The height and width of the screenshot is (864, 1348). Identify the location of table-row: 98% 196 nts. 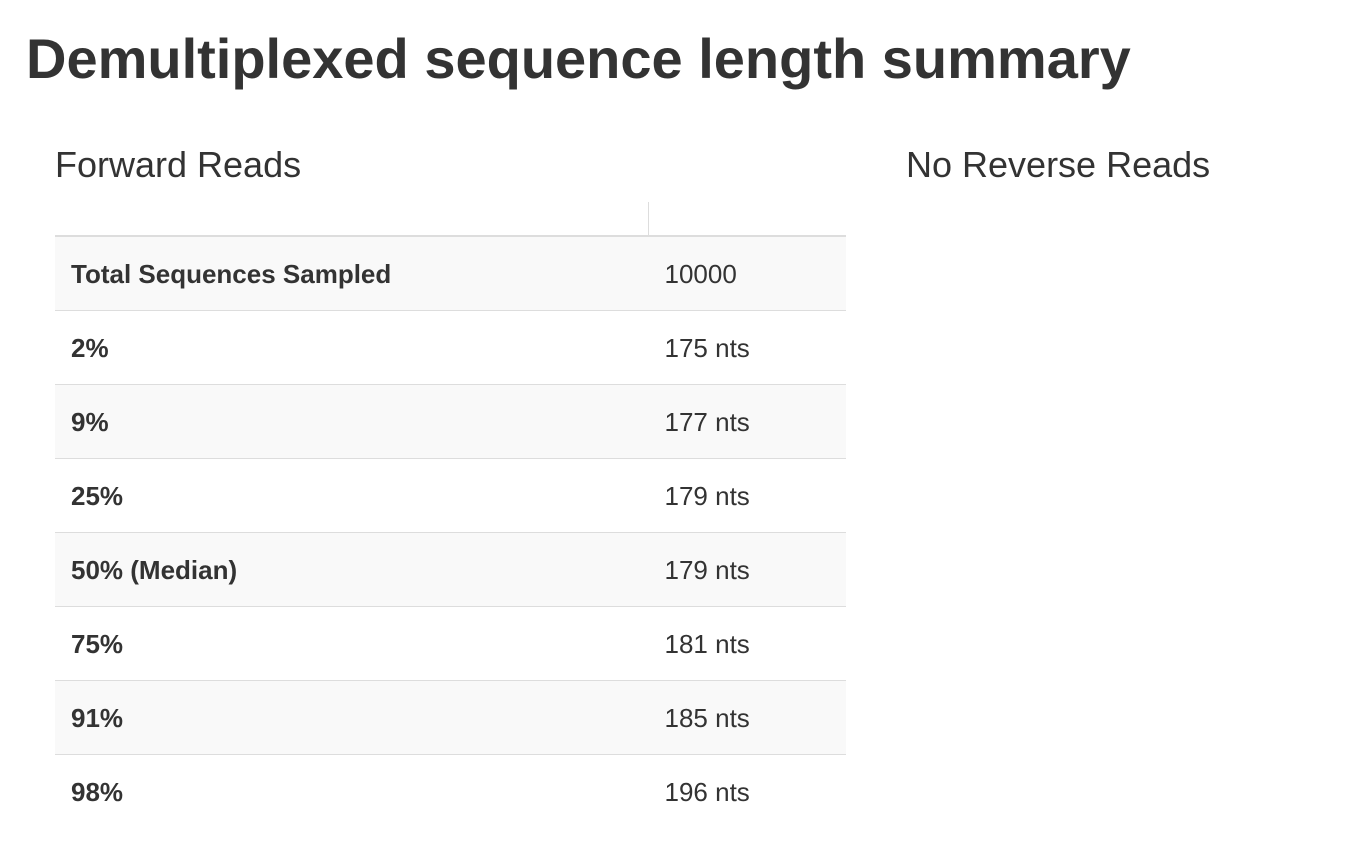
(450, 791).